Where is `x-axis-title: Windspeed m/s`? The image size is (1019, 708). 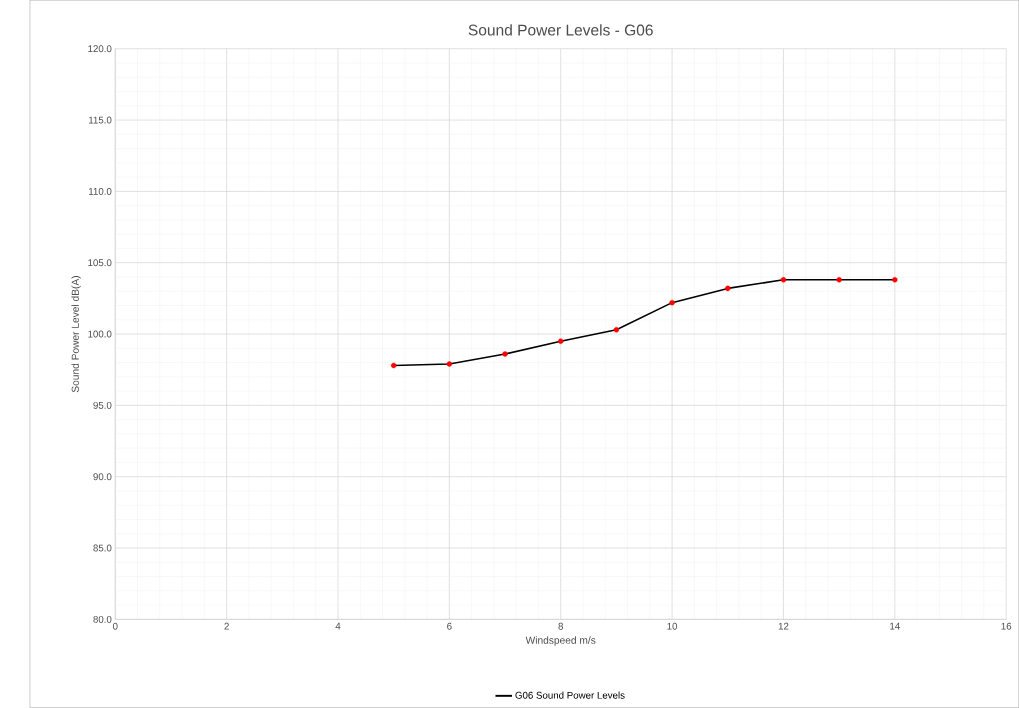
x-axis-title: Windspeed m/s is located at coordinates (560, 641).